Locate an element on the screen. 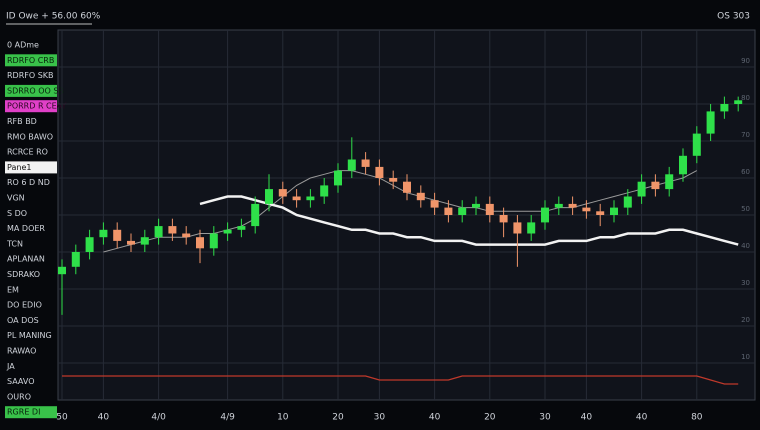 This screenshot has width=760, height=430. sidebar-item: EM is located at coordinates (13, 289).